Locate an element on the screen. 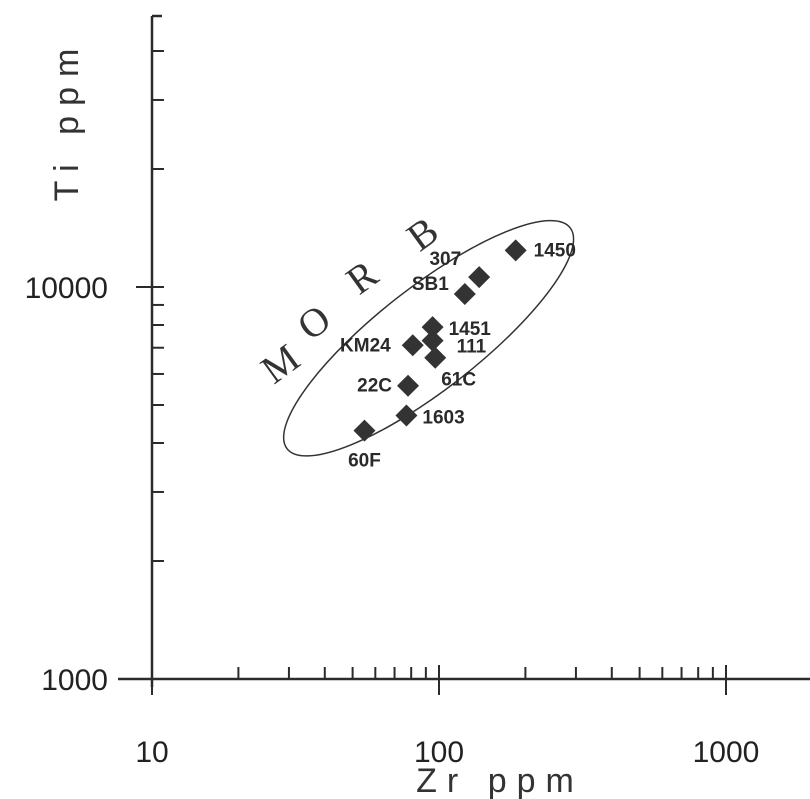  morb-label-letter: R is located at coordinates (362, 277).